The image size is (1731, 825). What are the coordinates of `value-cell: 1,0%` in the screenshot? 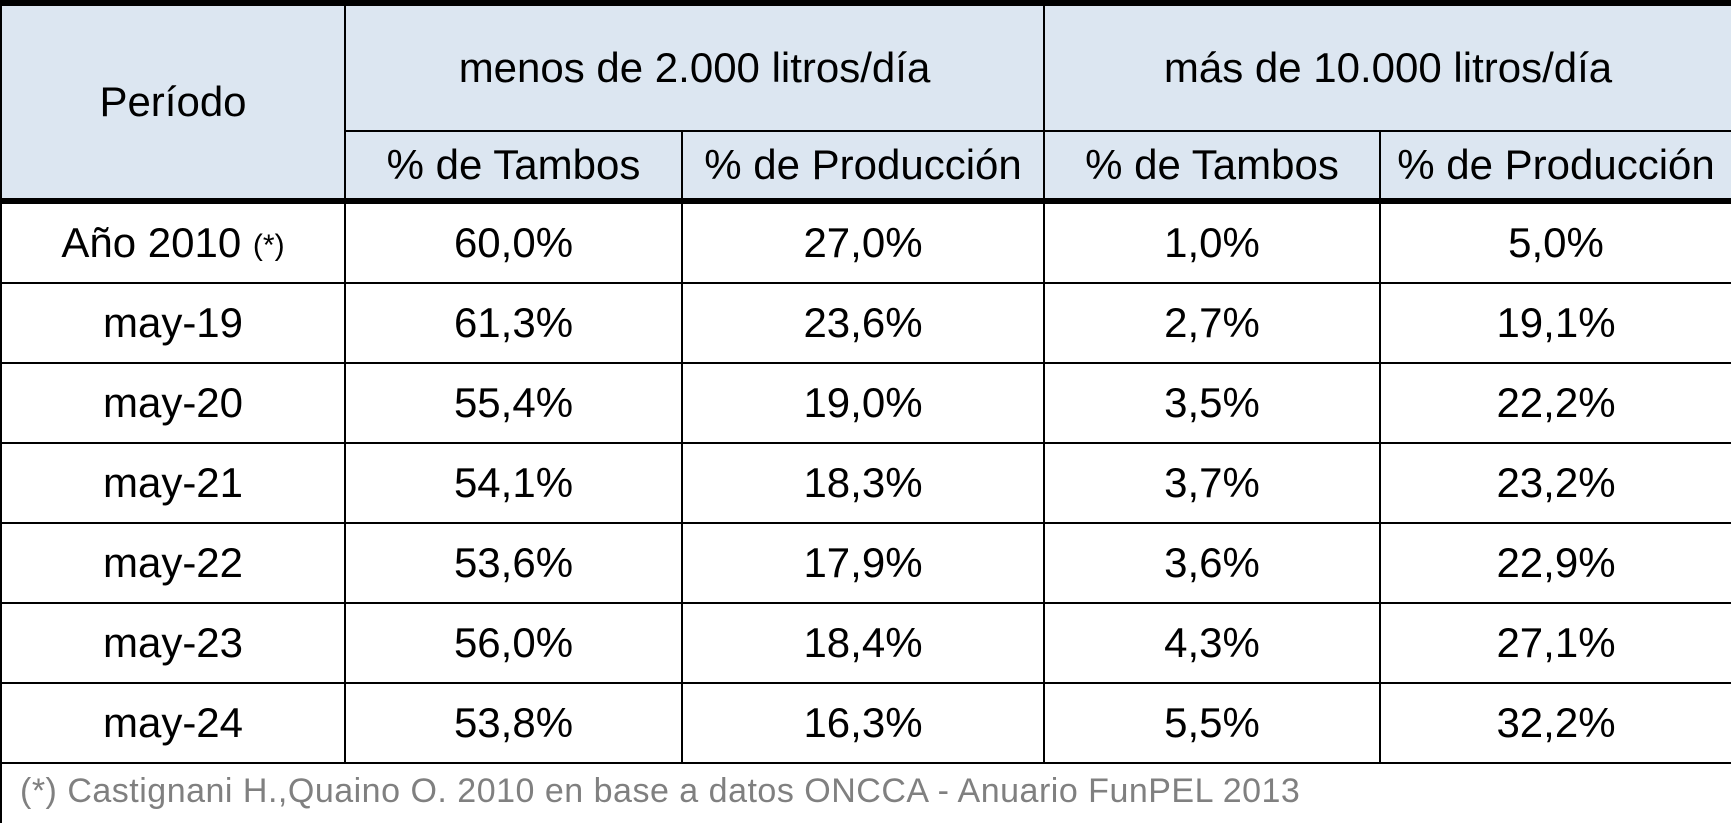 It's located at (1212, 242).